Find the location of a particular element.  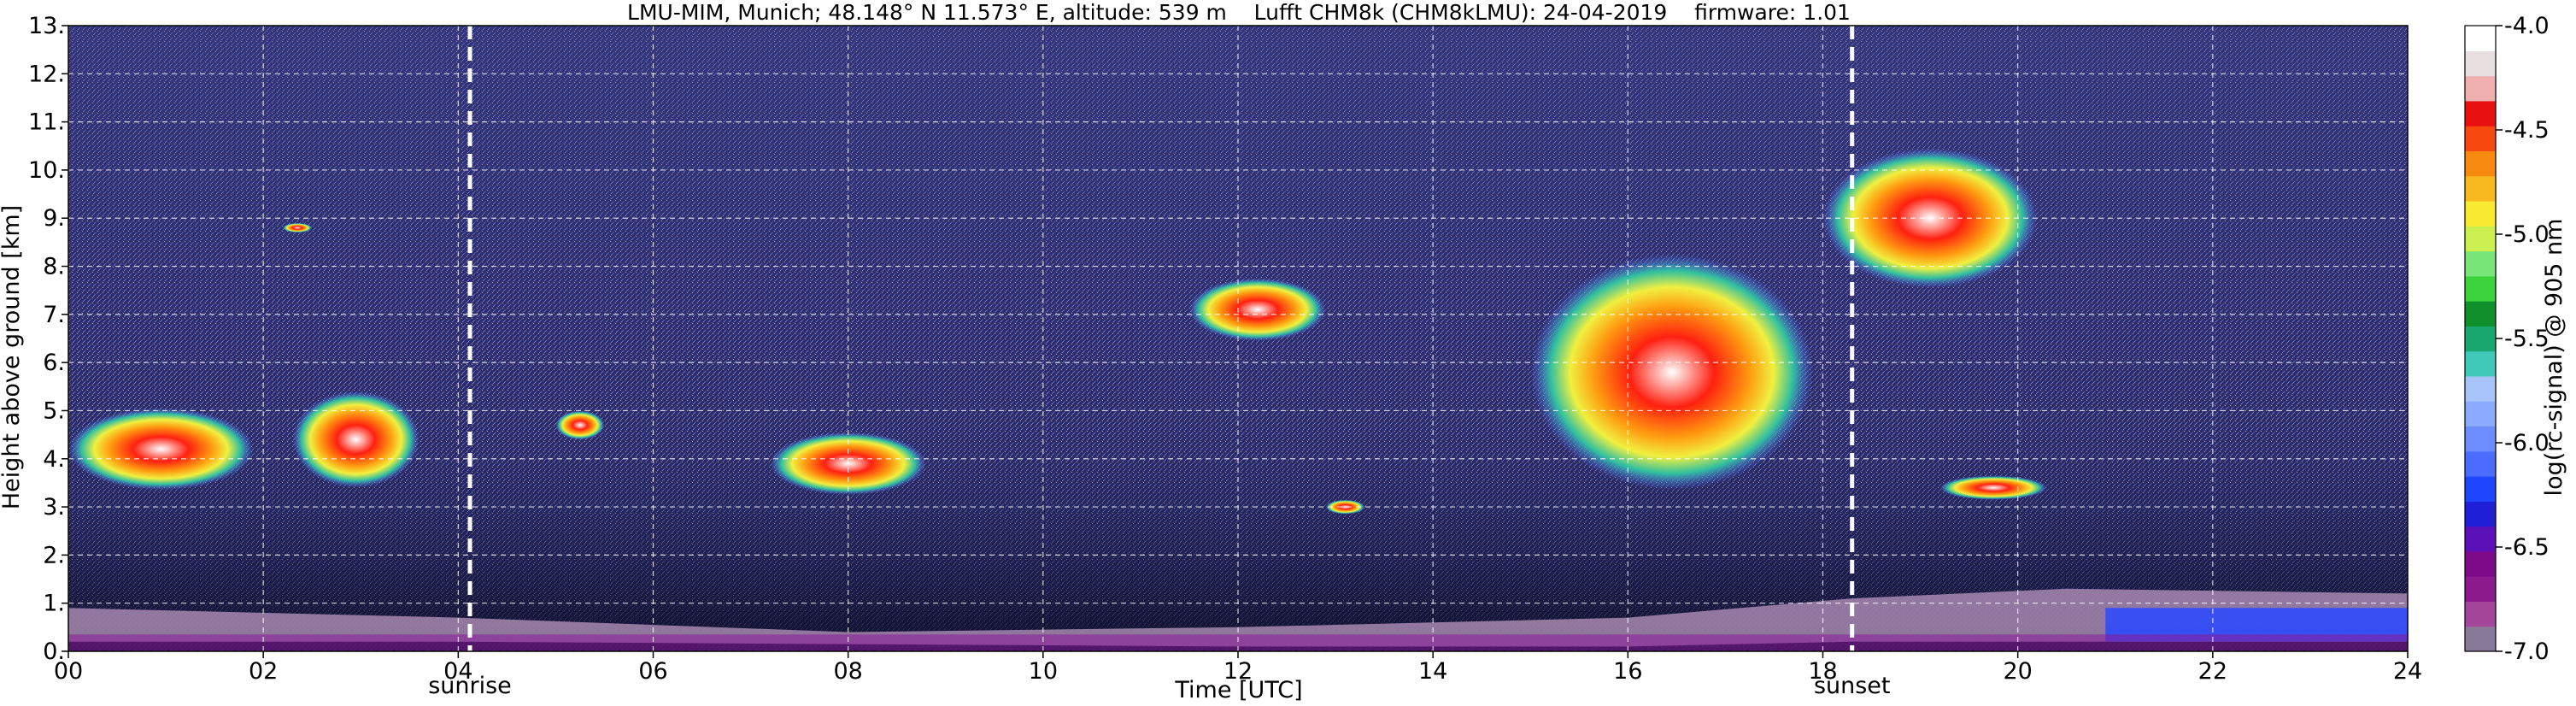

sunrise-label: sunrise is located at coordinates (470, 686).